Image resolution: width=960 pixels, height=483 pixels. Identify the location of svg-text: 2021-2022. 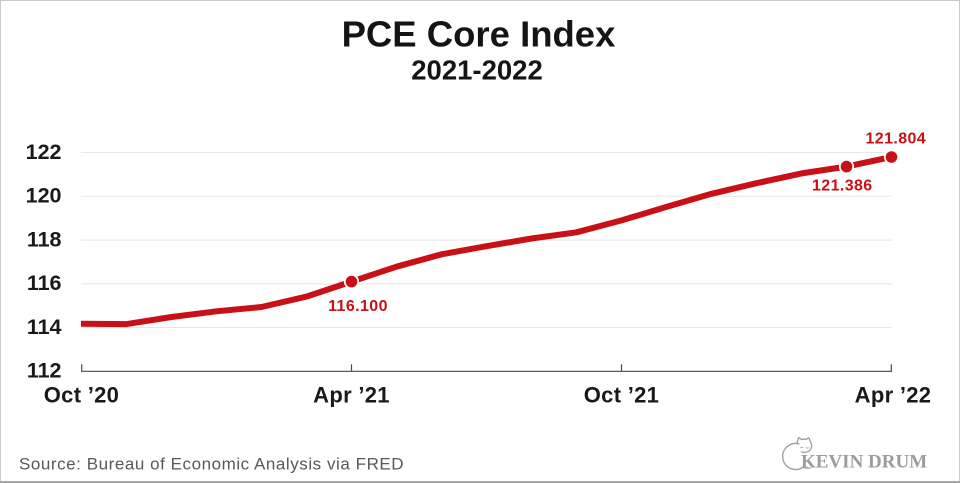
(477, 69).